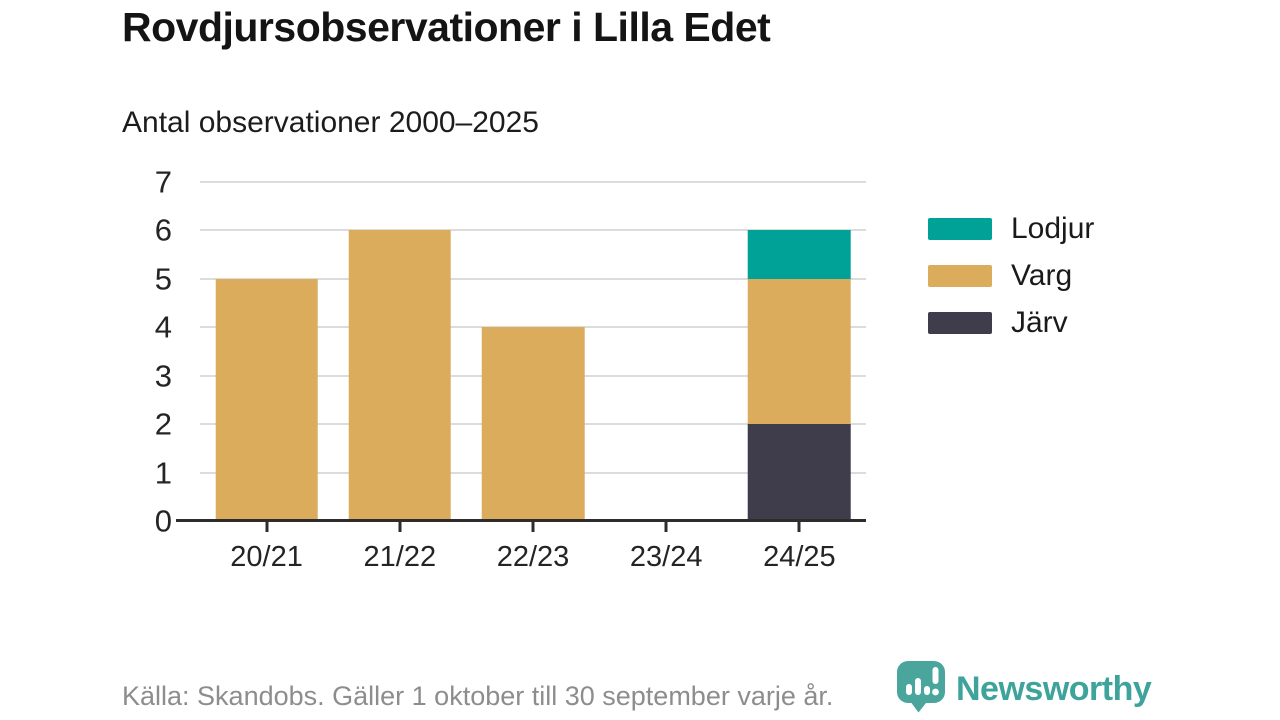  What do you see at coordinates (163, 182) in the screenshot?
I see `y-tick-label: 7` at bounding box center [163, 182].